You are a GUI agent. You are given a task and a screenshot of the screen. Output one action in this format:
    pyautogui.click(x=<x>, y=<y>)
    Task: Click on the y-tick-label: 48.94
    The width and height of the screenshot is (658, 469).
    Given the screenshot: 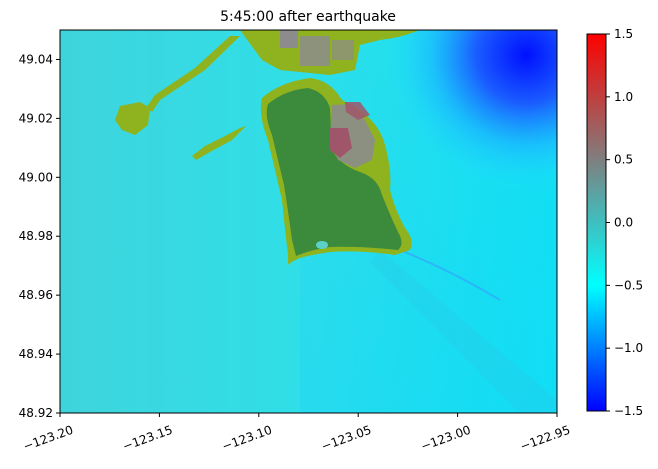 What is the action you would take?
    pyautogui.click(x=36, y=354)
    